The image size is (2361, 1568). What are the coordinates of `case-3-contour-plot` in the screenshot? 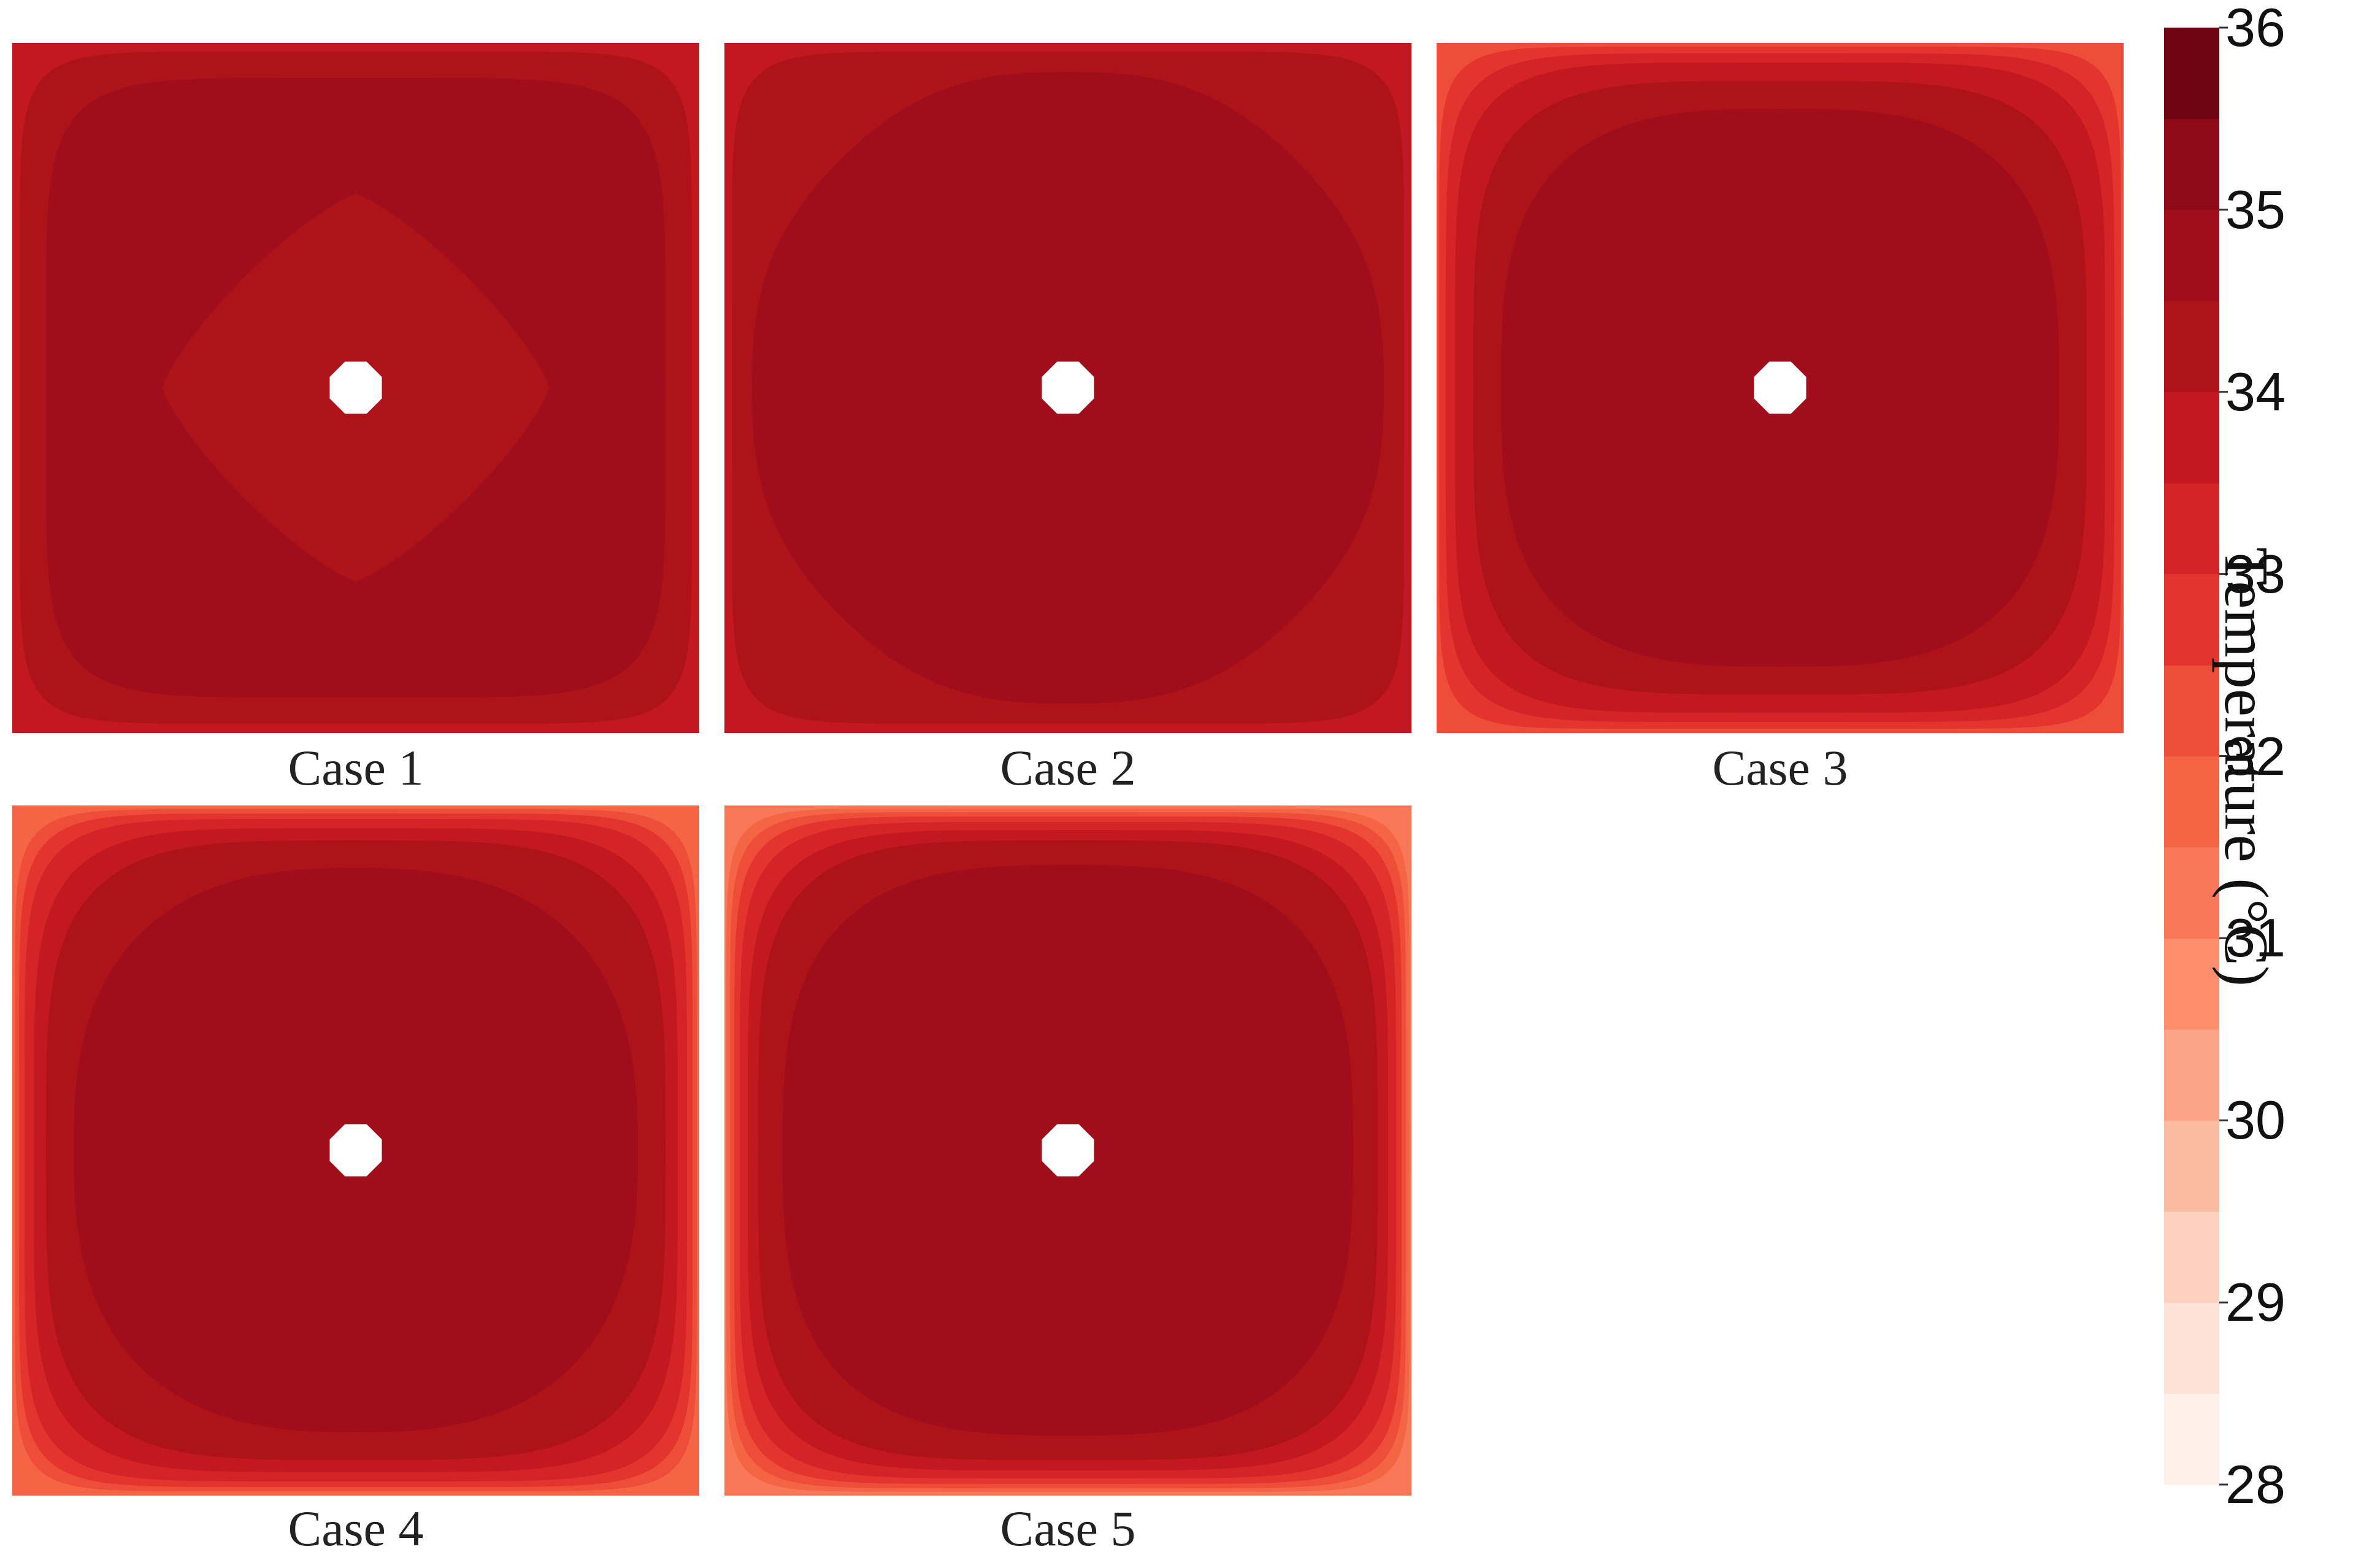 It's located at (1780, 388).